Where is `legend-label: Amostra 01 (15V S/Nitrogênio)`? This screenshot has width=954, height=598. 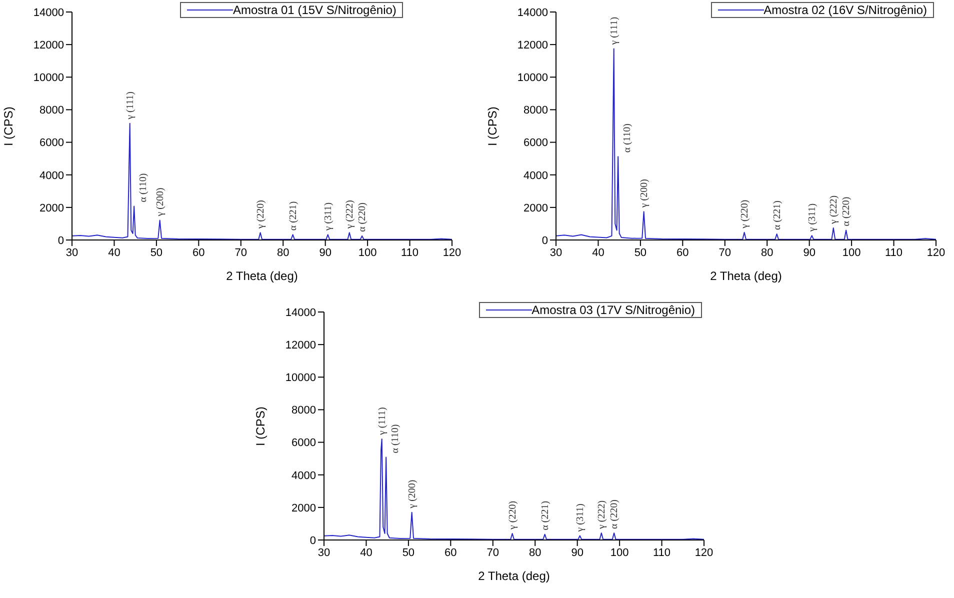 legend-label: Amostra 01 (15V S/Nitrogênio) is located at coordinates (314, 10).